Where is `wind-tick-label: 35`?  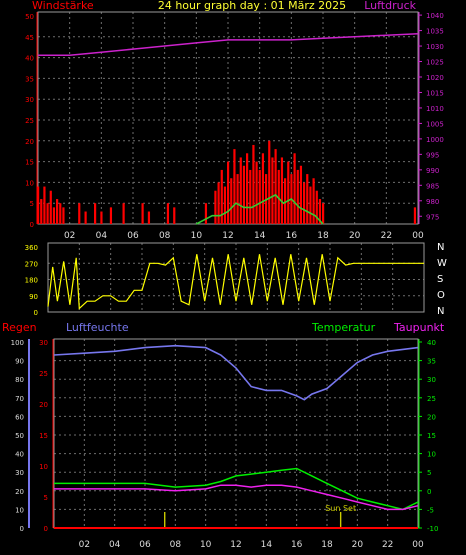
wind-tick-label: 35 is located at coordinates (29, 79).